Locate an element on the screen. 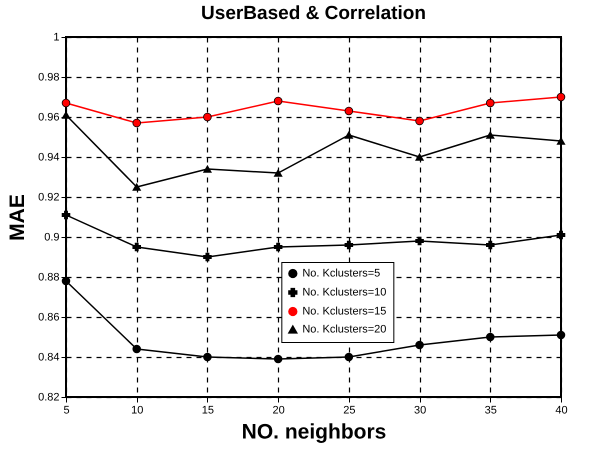 This screenshot has height=466, width=598. y-axis-title: MAE is located at coordinates (18, 217).